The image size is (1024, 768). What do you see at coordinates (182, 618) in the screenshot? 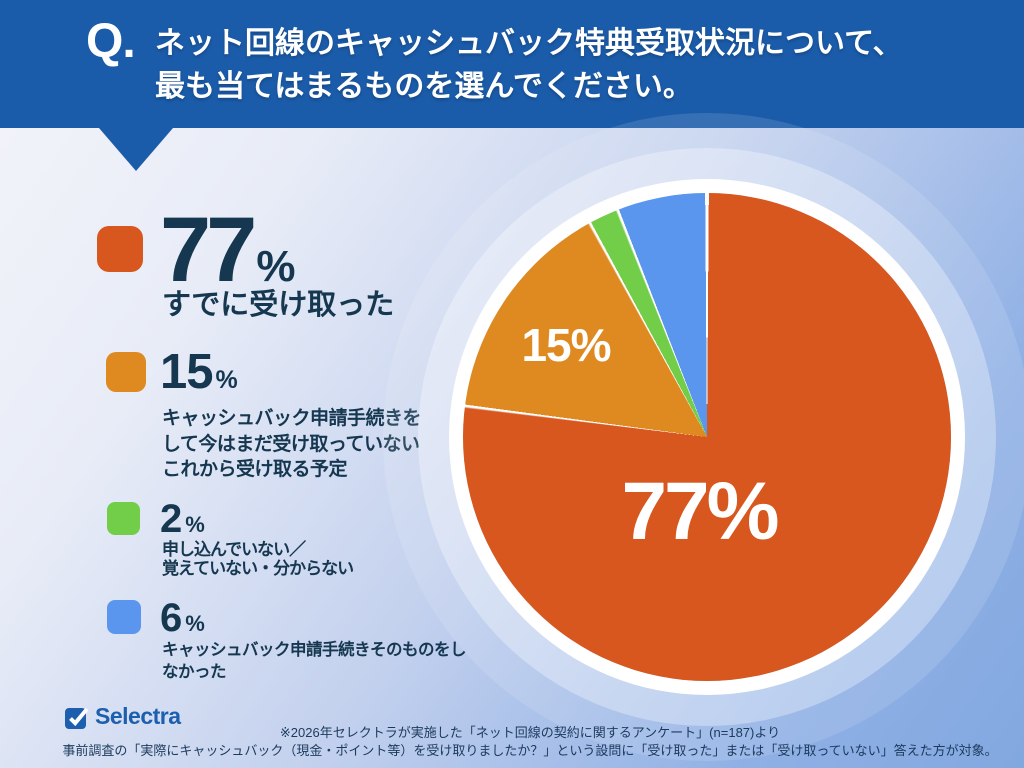
I see `legend-value-no-procedure: 6%` at bounding box center [182, 618].